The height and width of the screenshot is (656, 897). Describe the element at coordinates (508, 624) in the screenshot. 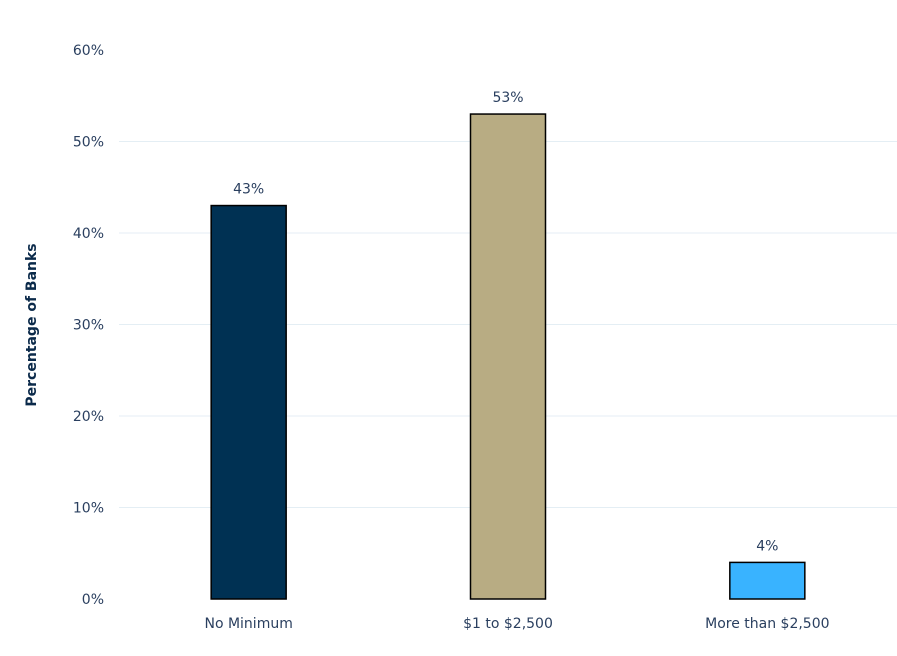

I see `x-tick-label: $1 to $2,500` at that location.